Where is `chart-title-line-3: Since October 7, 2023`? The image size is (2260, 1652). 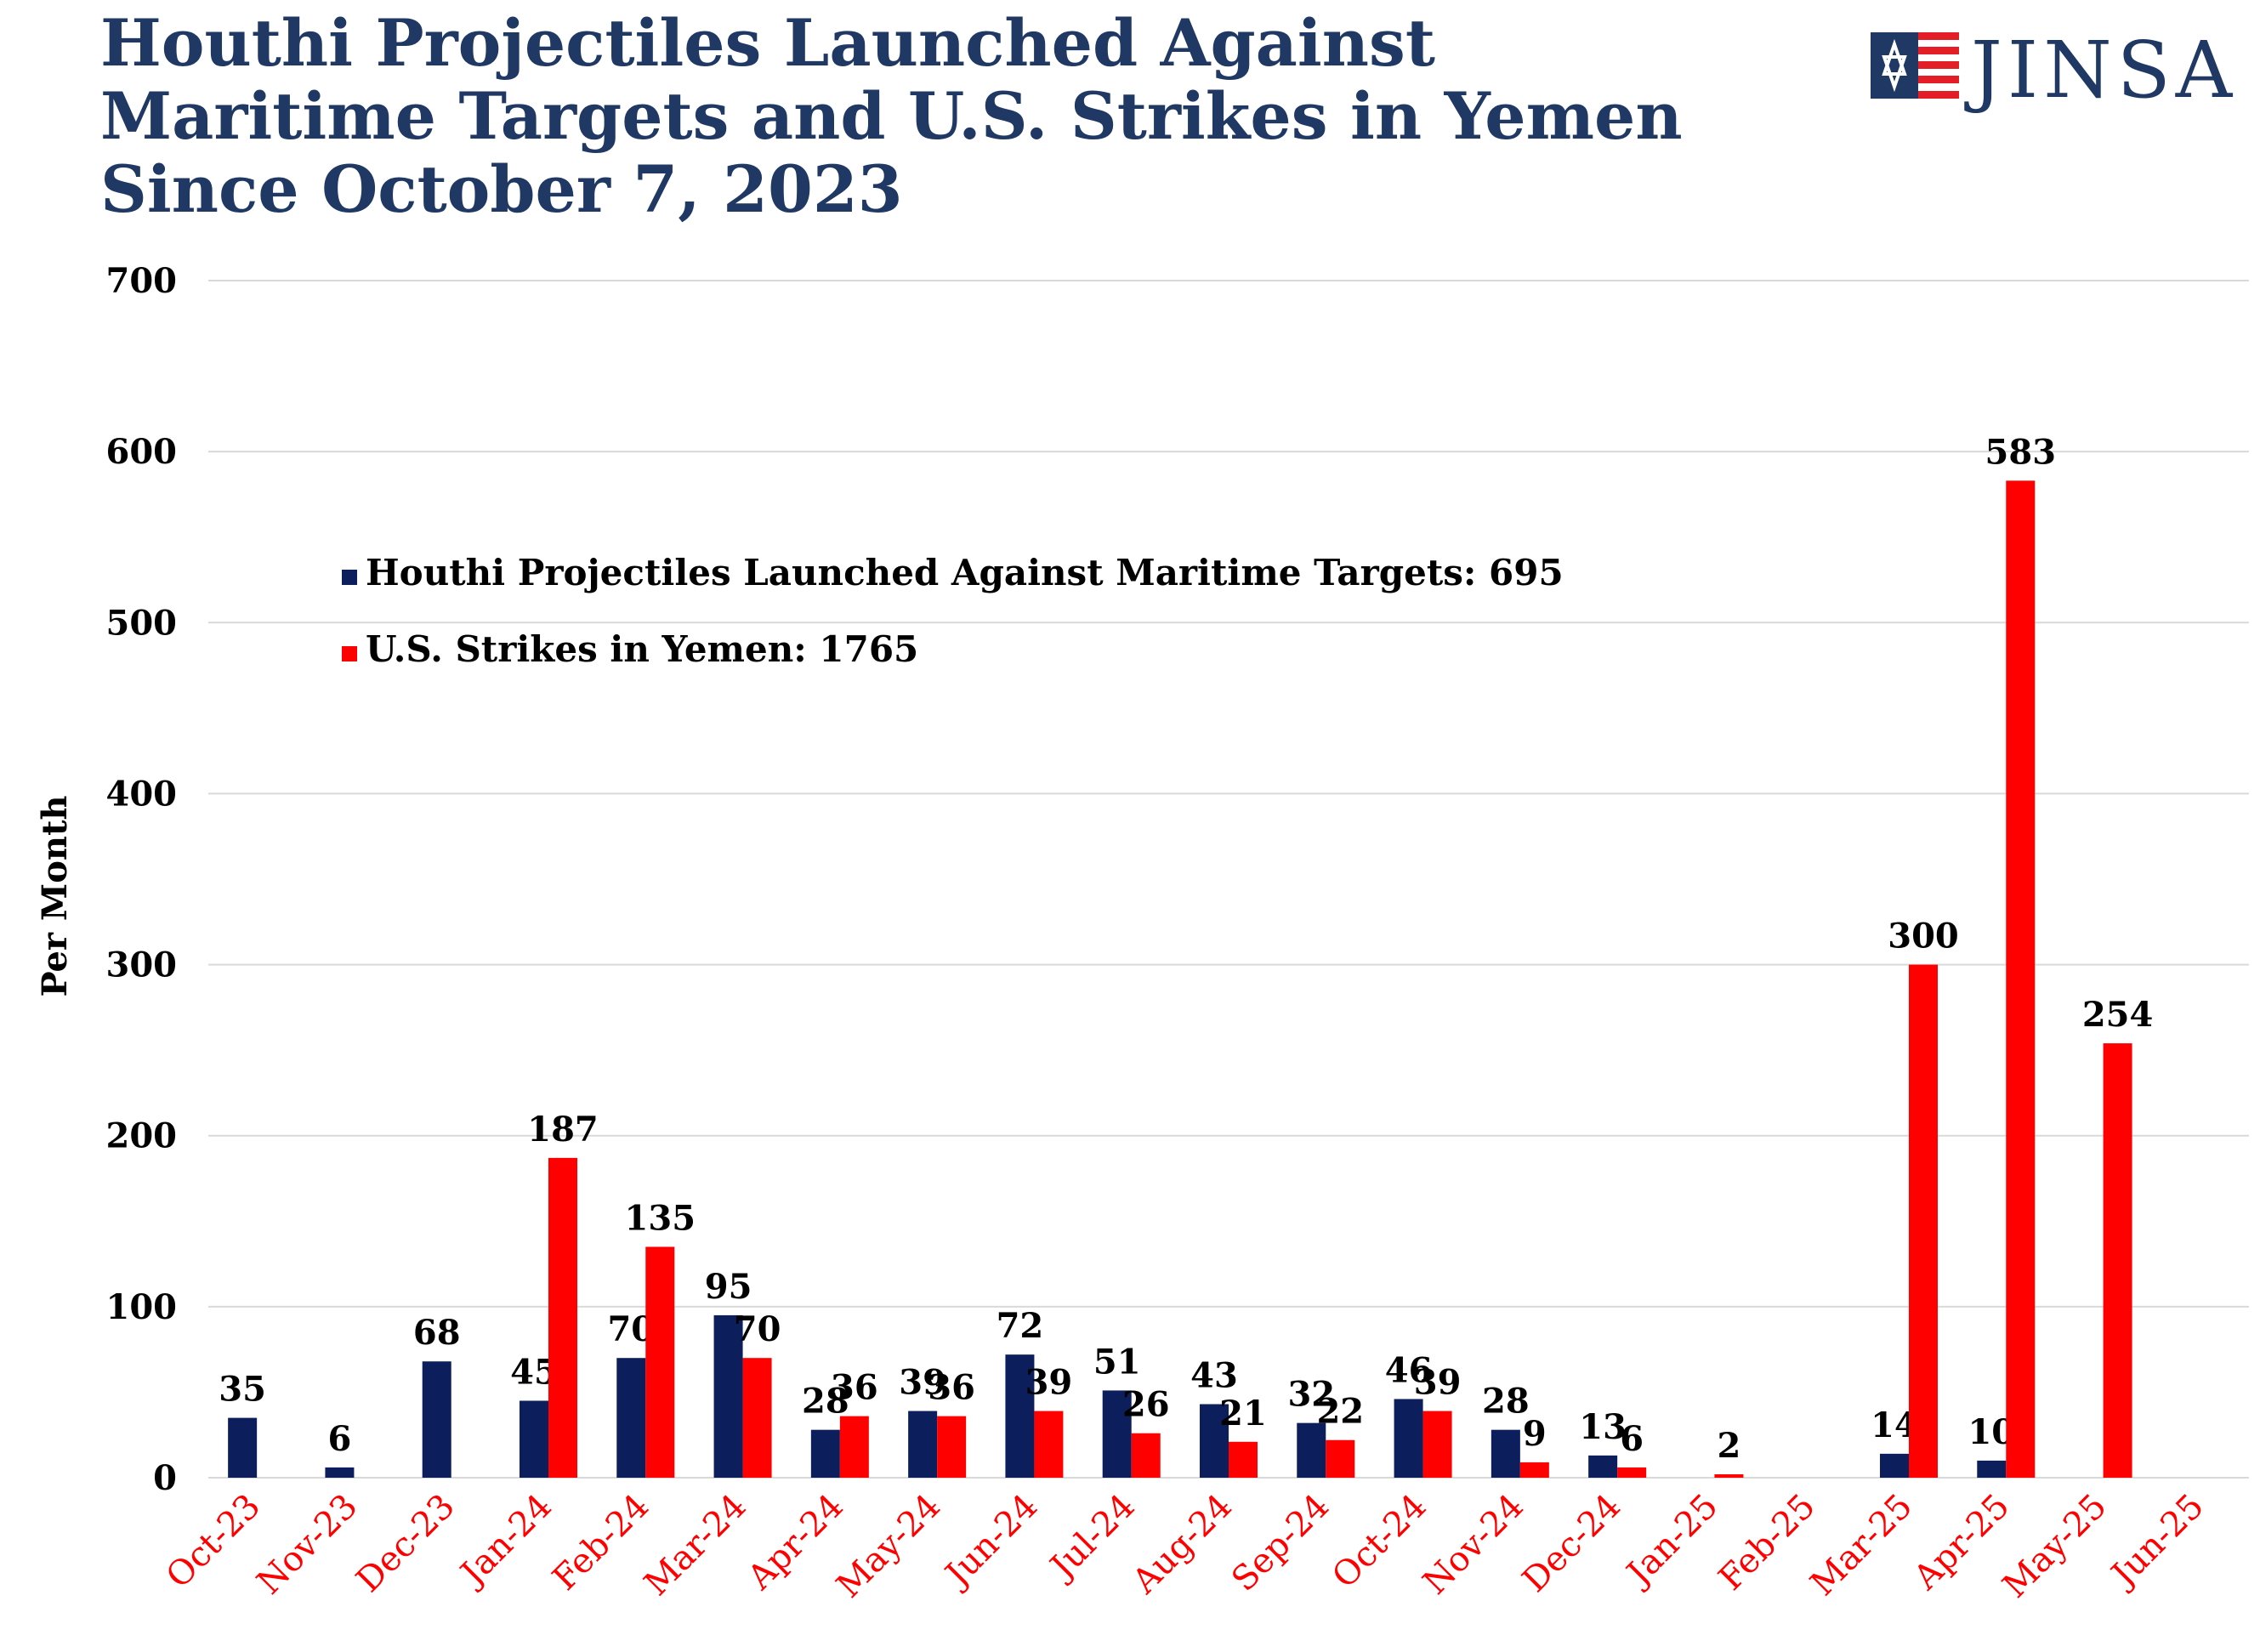
chart-title-line-3: Since October 7, 2023 is located at coordinates (501, 189).